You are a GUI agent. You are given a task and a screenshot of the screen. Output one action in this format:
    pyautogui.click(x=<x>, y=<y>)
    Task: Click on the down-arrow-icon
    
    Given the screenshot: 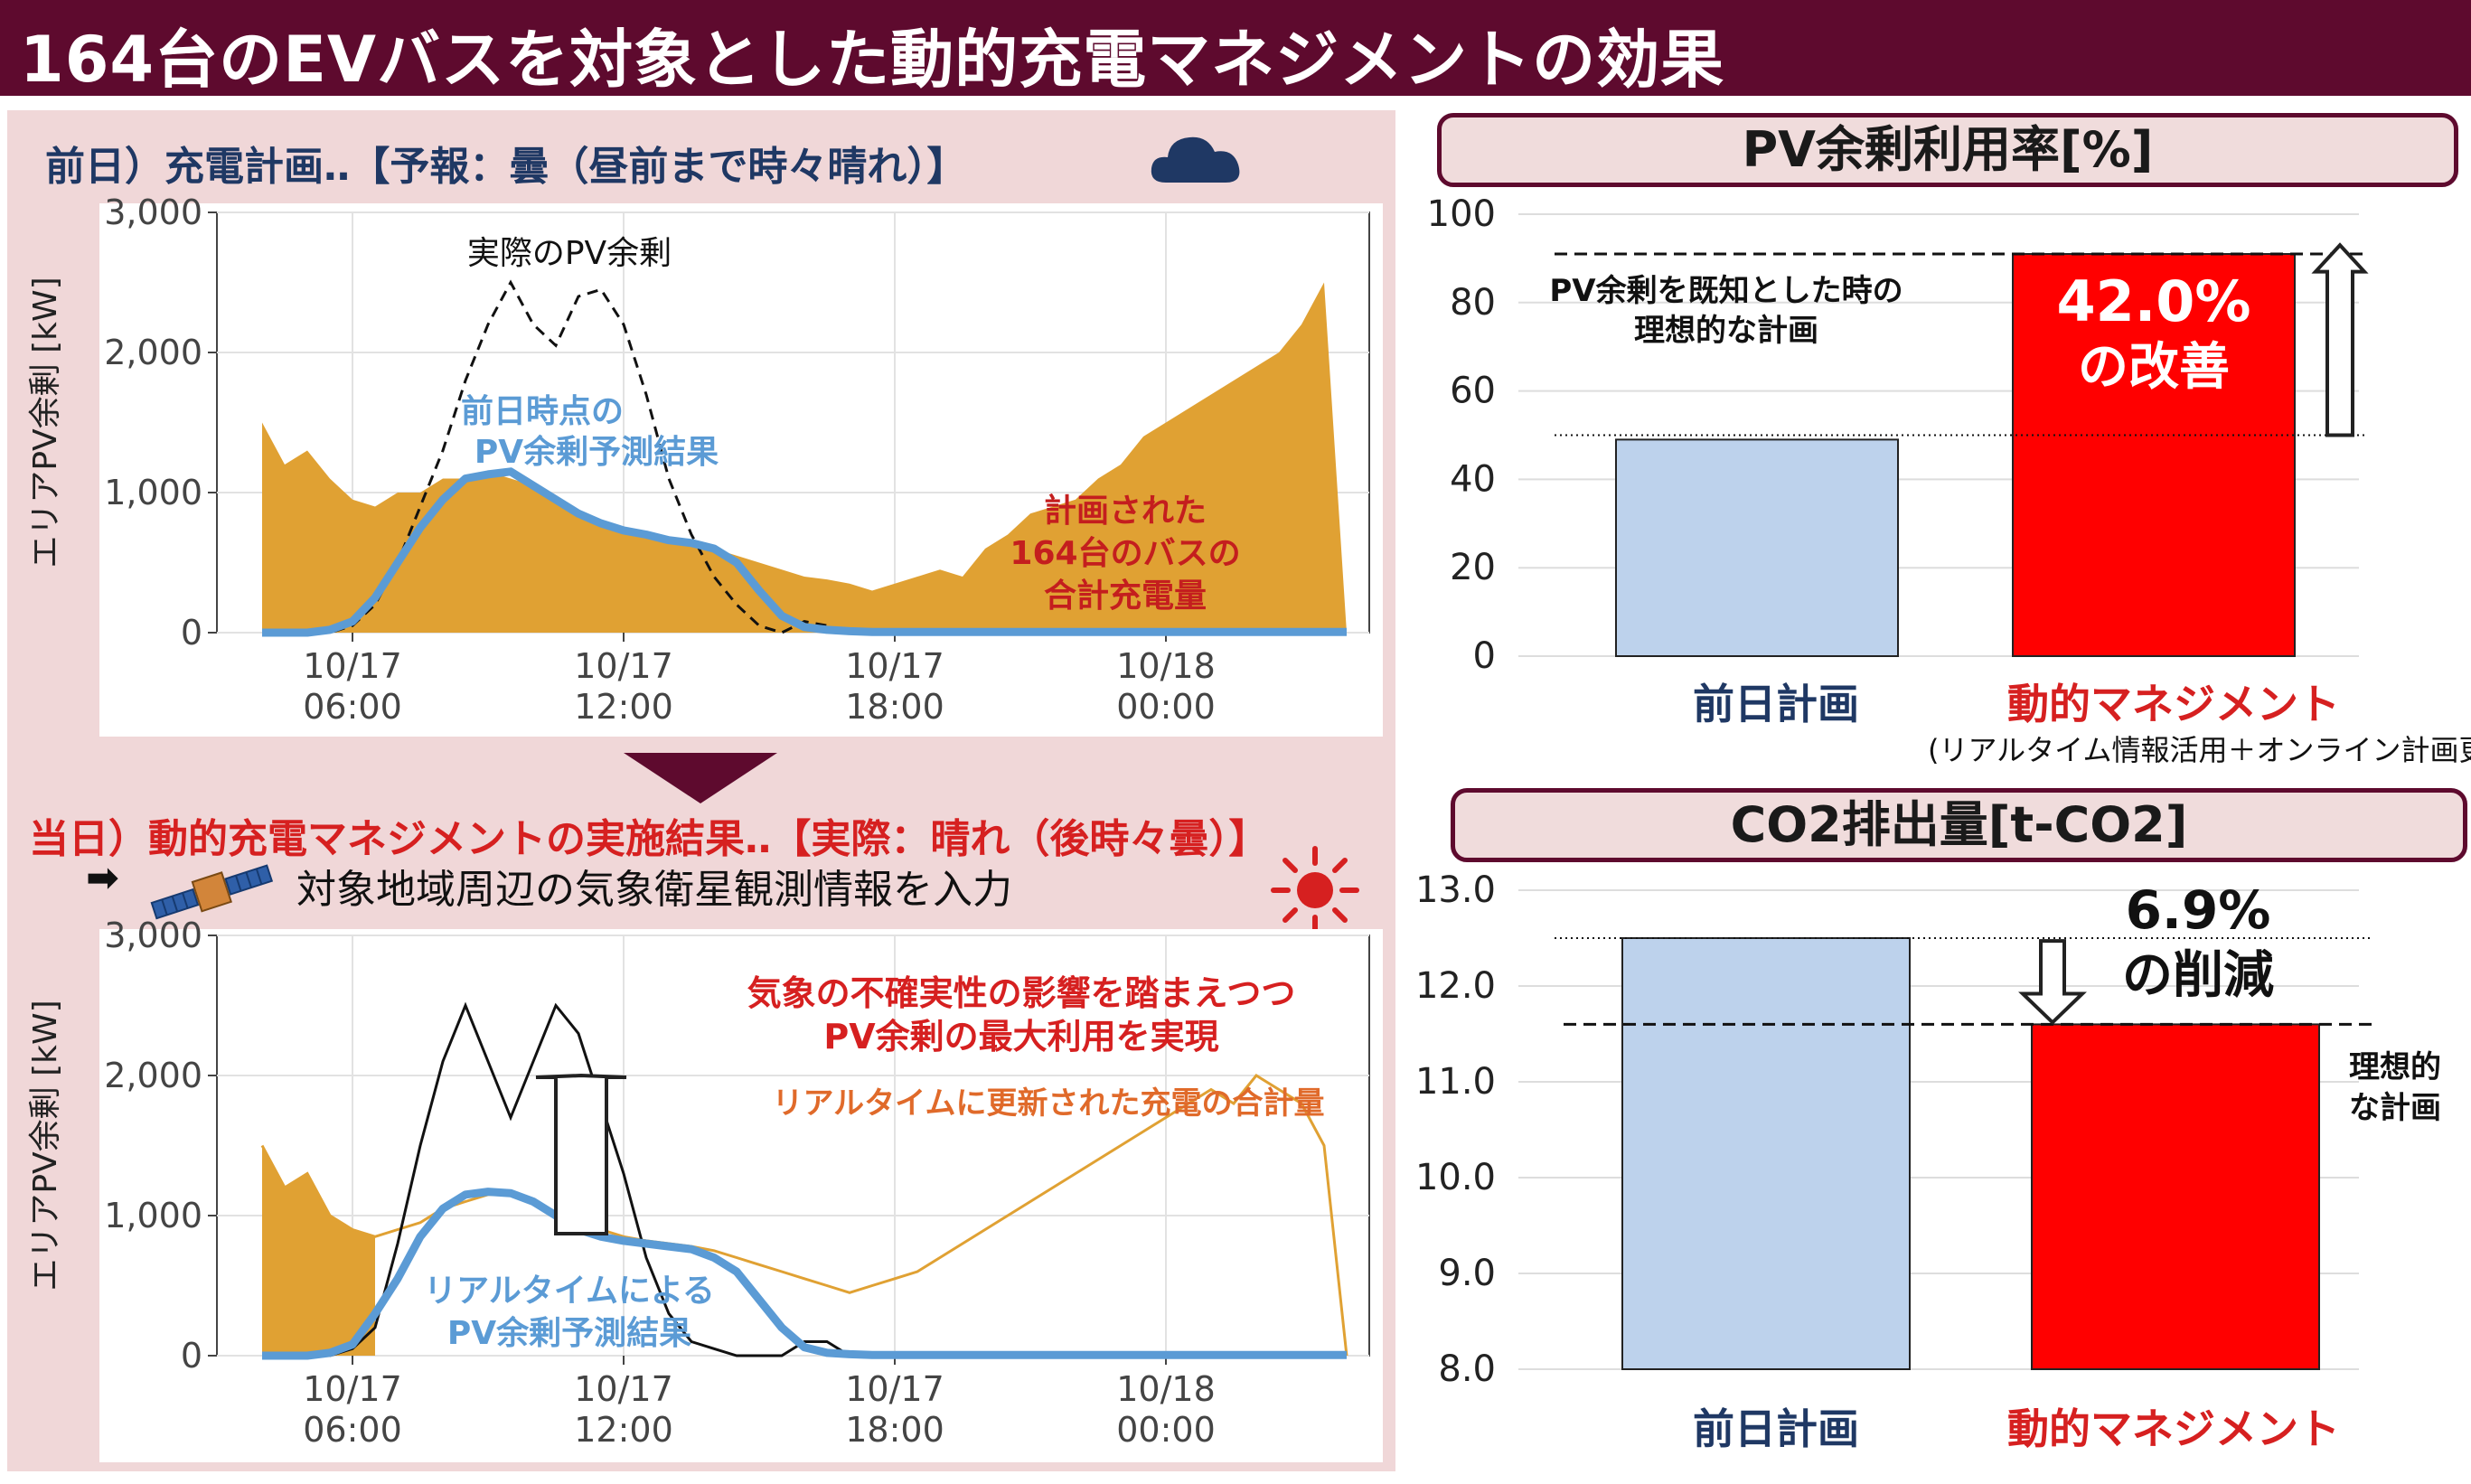 What is the action you would take?
    pyautogui.click(x=2052, y=983)
    